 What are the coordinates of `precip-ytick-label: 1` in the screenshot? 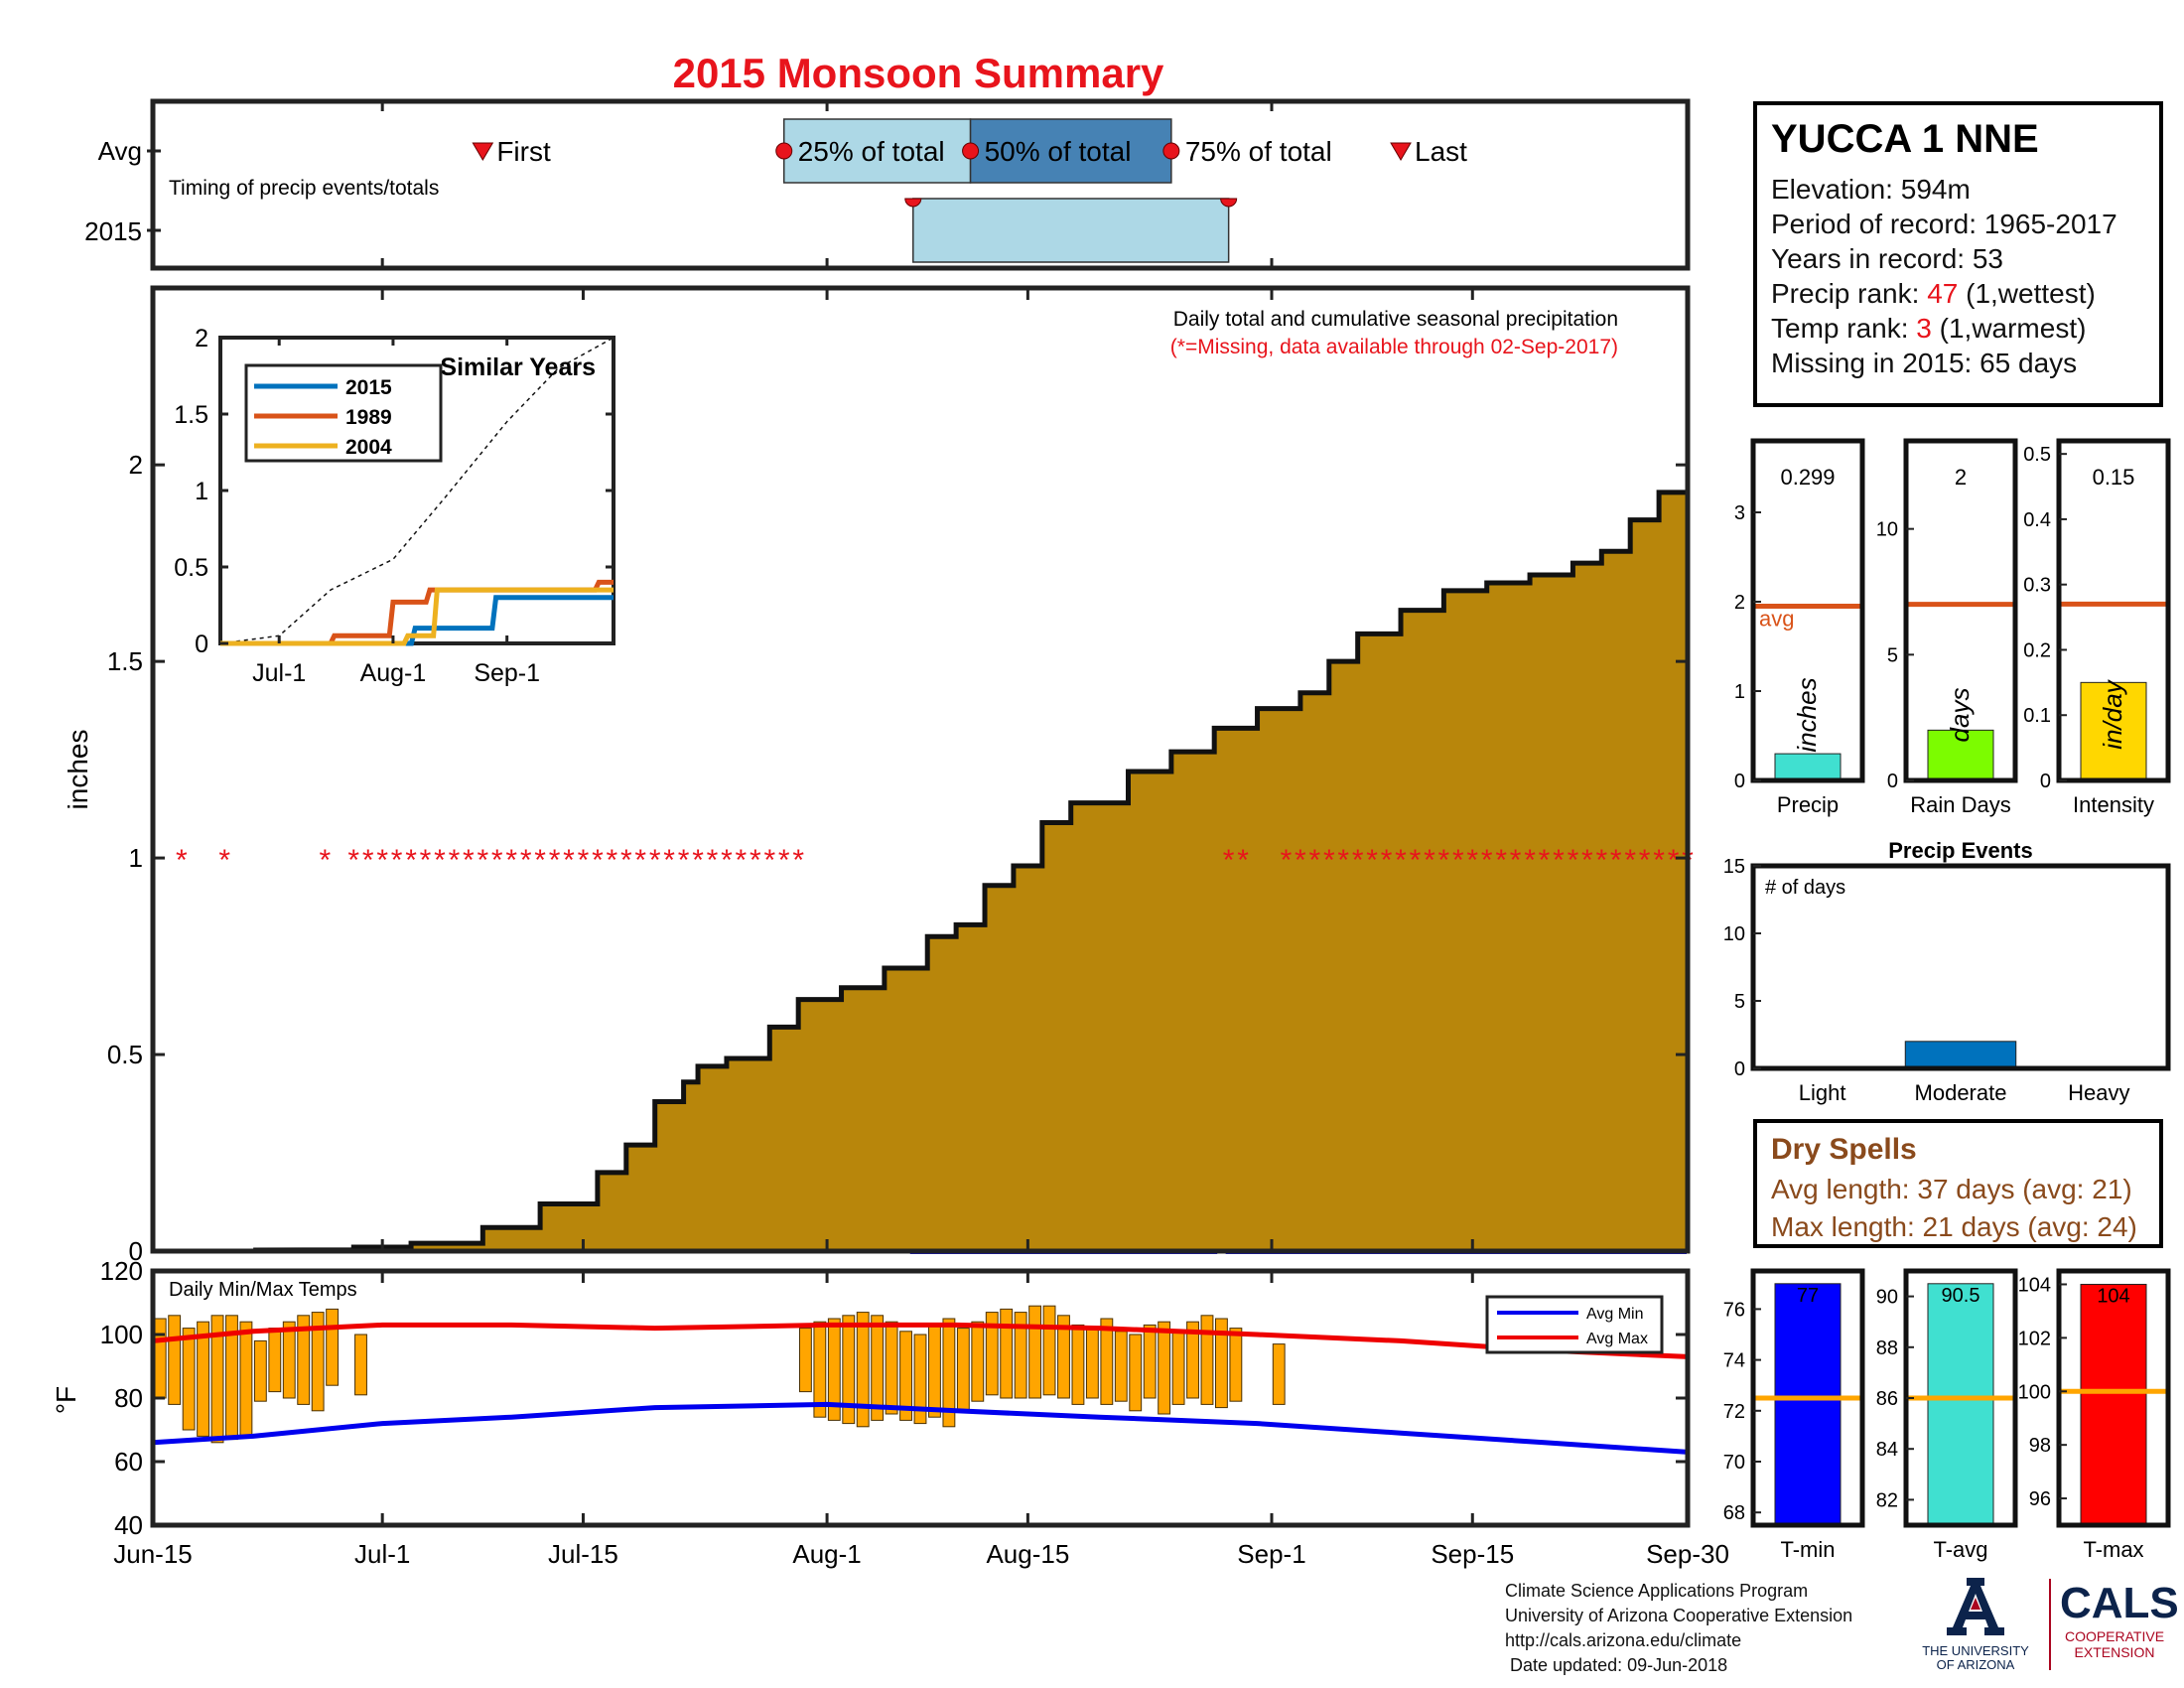 It's located at (136, 858).